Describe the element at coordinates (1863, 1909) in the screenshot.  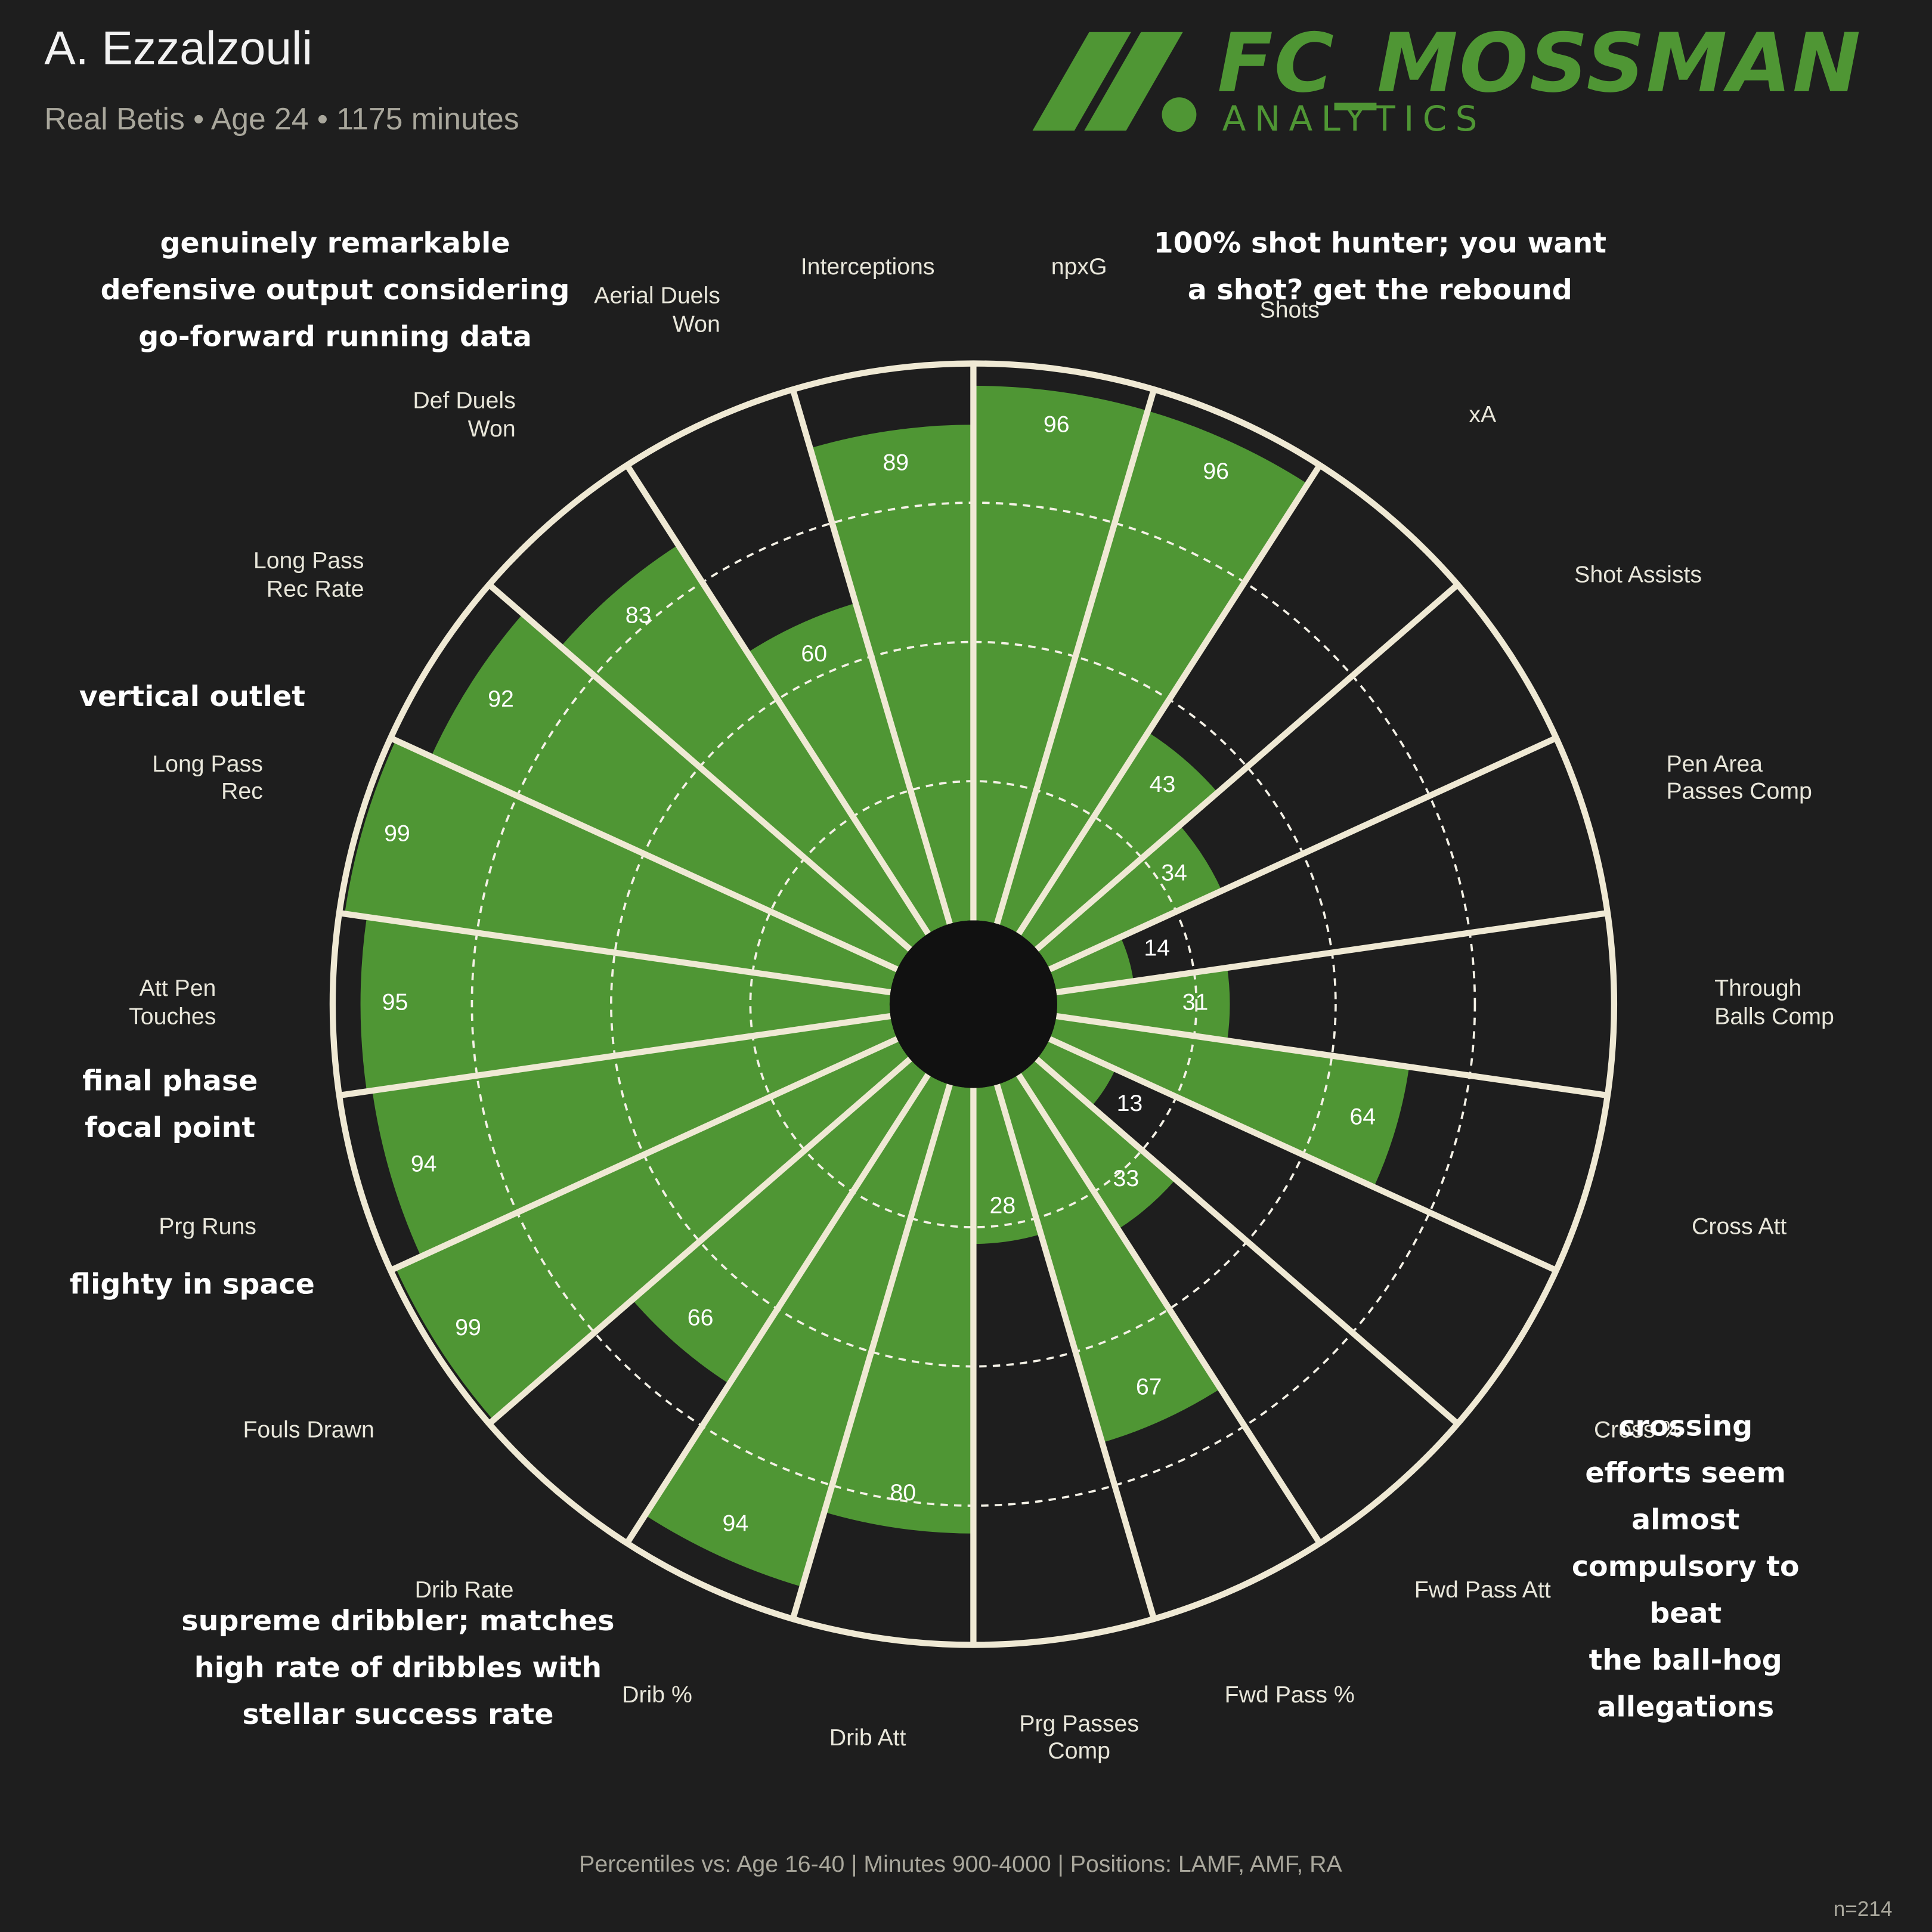
I see `sample-size: n=214` at that location.